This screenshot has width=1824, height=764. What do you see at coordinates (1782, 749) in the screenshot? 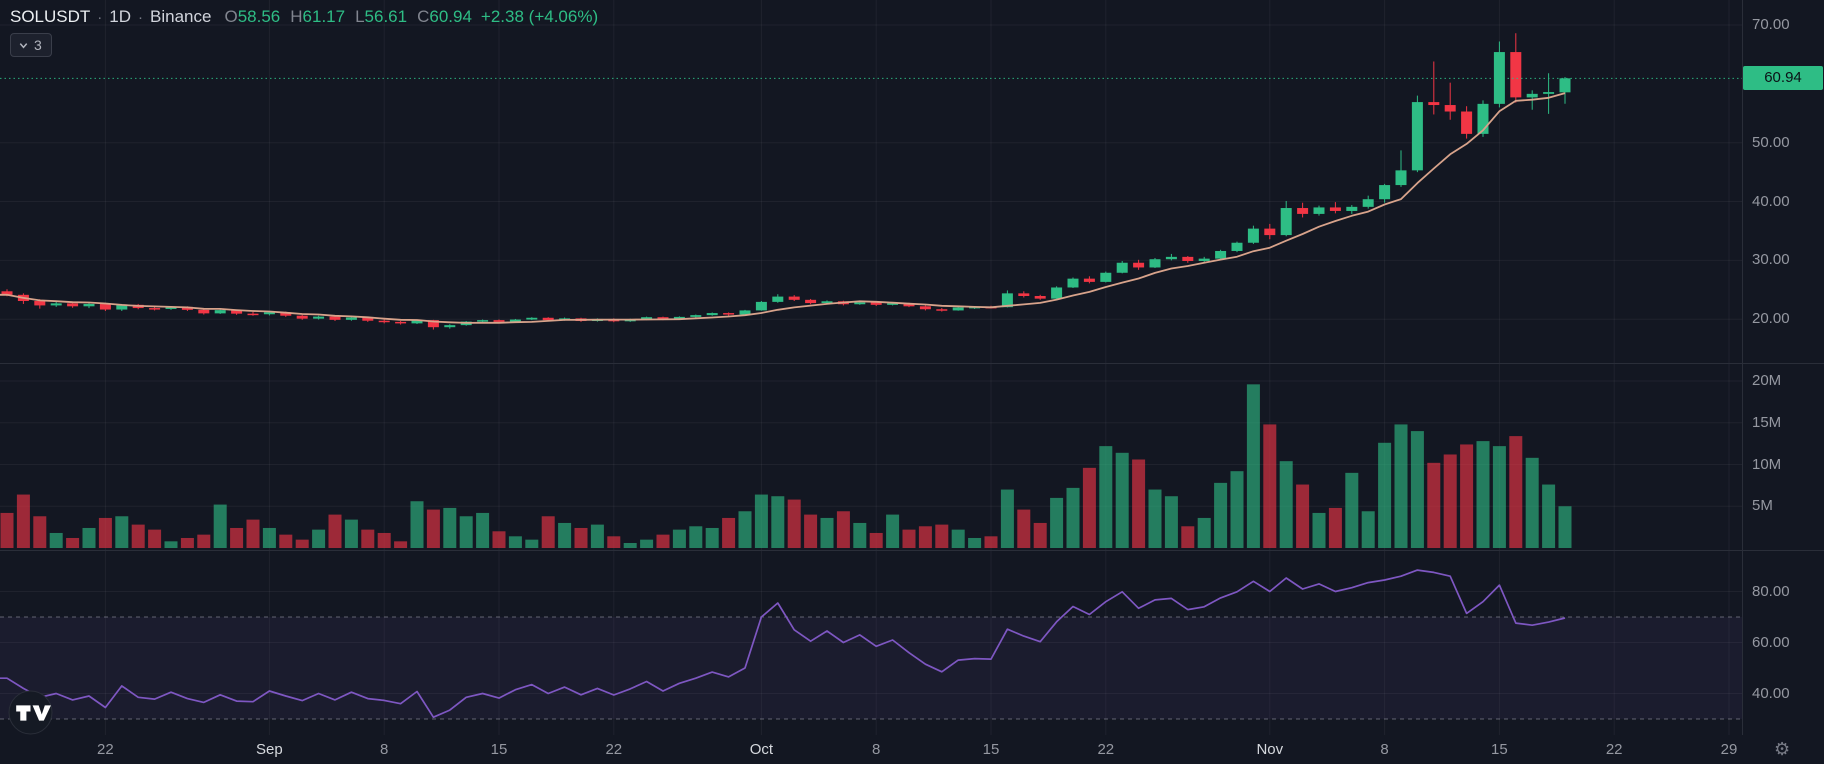
I see `axis-settings-gear-icon: ⚙` at bounding box center [1782, 749].